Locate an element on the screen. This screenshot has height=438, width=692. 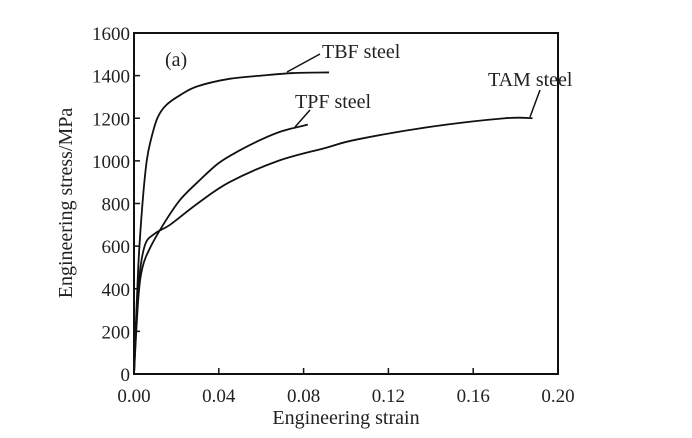
y-tick-label: 1200 is located at coordinates (111, 119).